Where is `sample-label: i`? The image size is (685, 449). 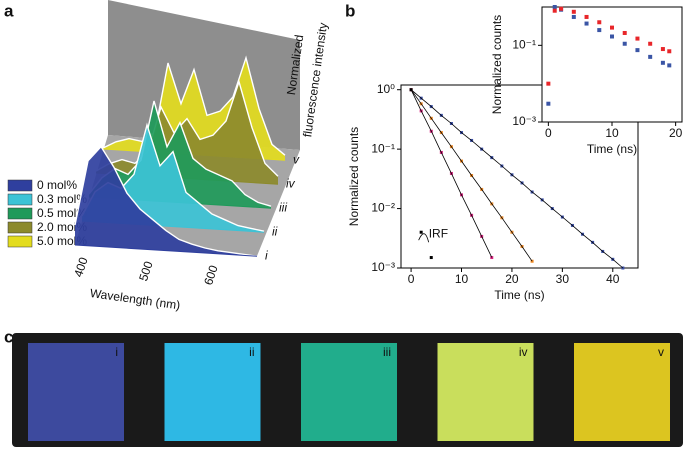
sample-label: i is located at coordinates (116, 352).